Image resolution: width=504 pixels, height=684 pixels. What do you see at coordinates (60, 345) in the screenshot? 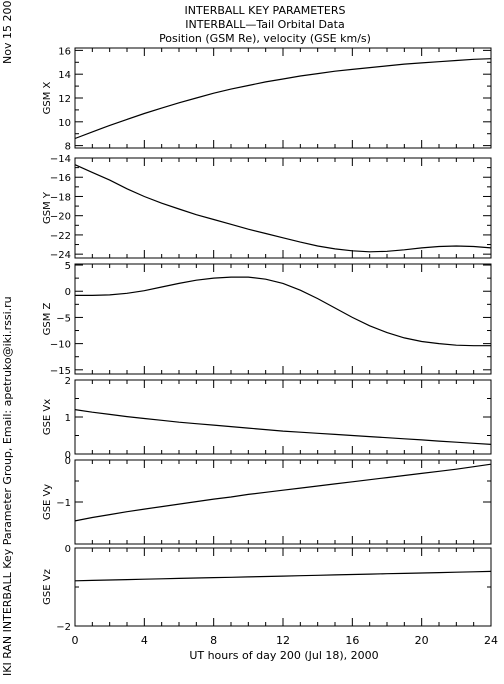
I see `y-tick-label: −10` at bounding box center [60, 345].